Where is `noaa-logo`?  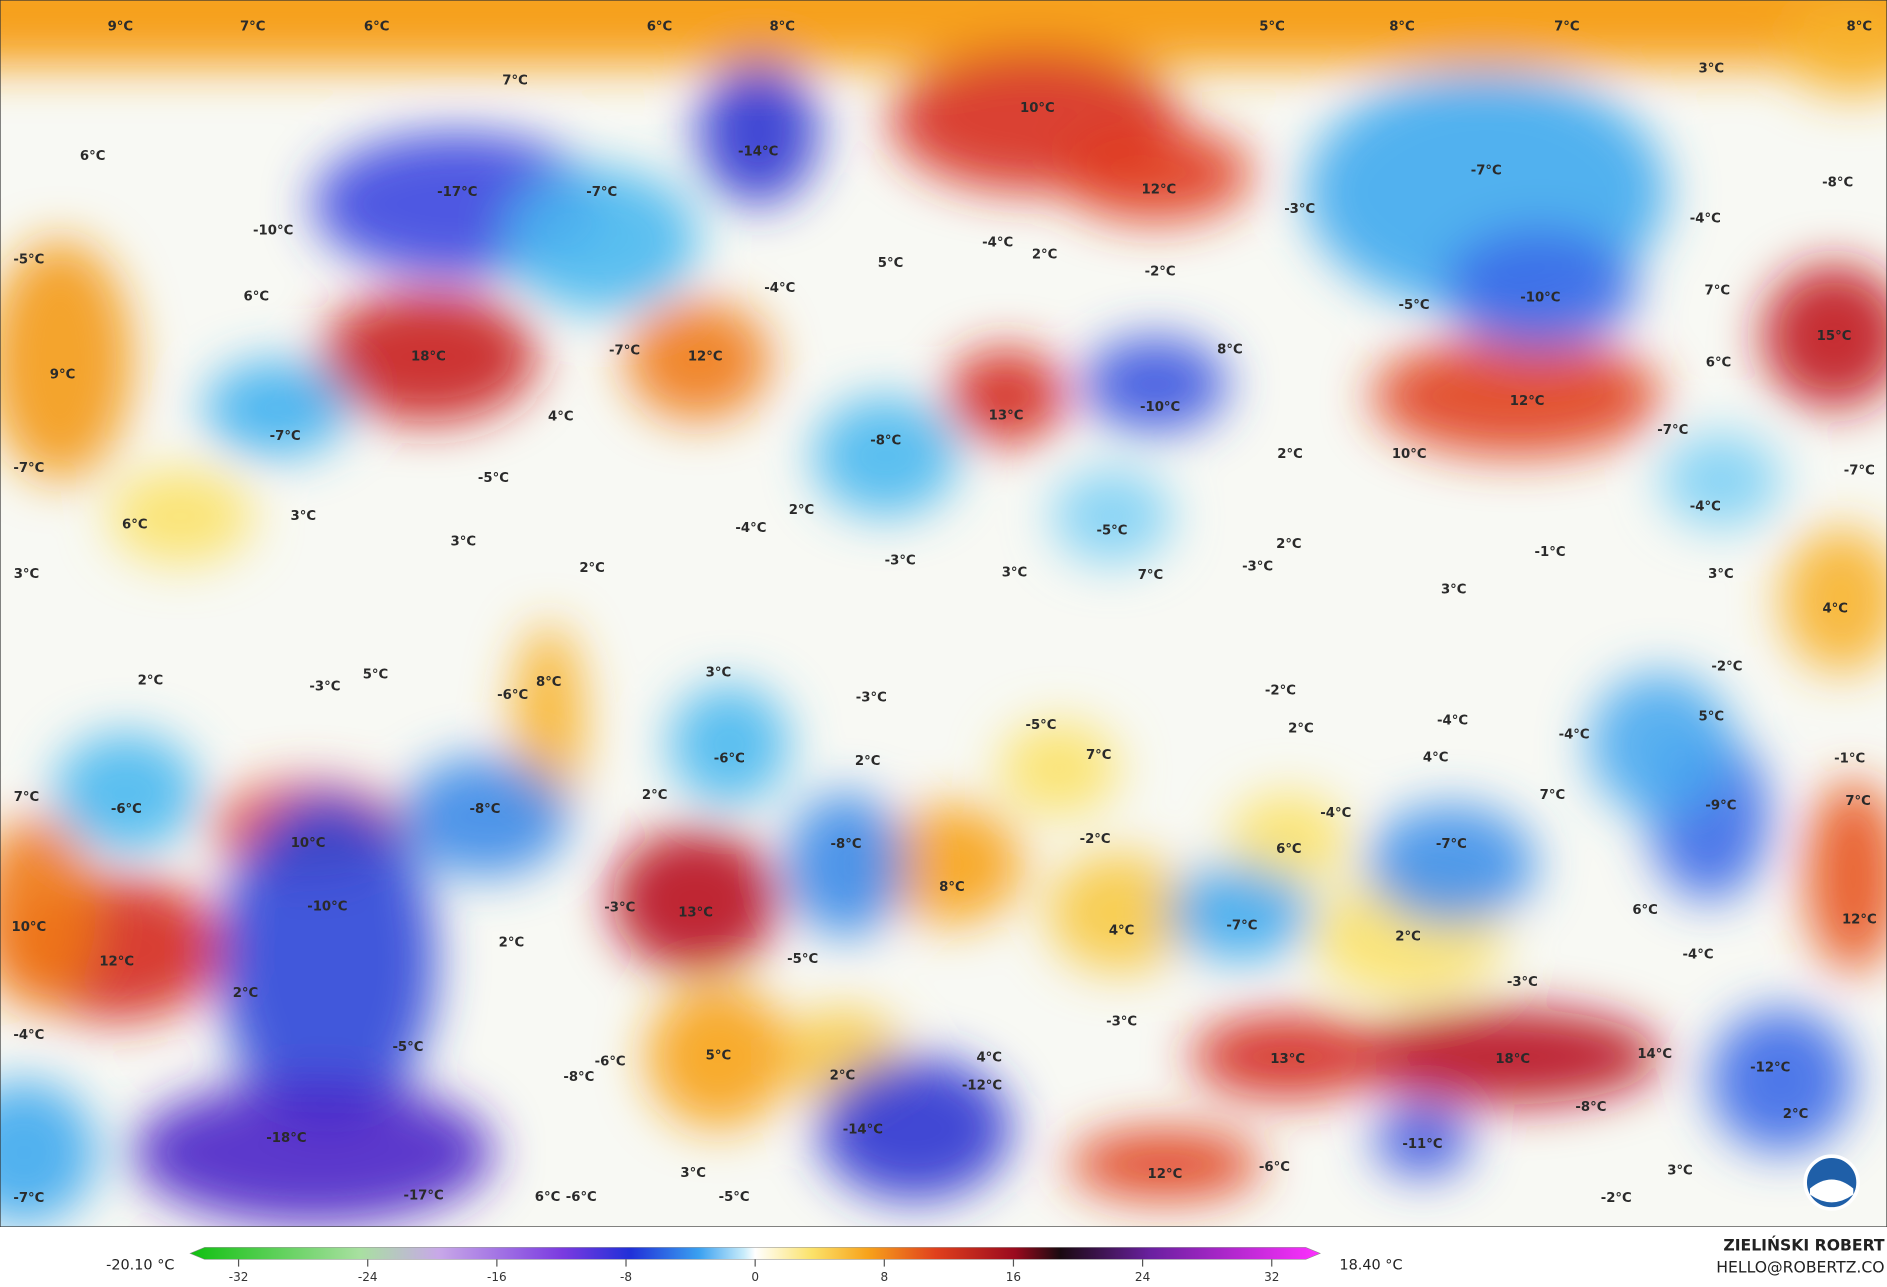 noaa-logo is located at coordinates (1831, 1182).